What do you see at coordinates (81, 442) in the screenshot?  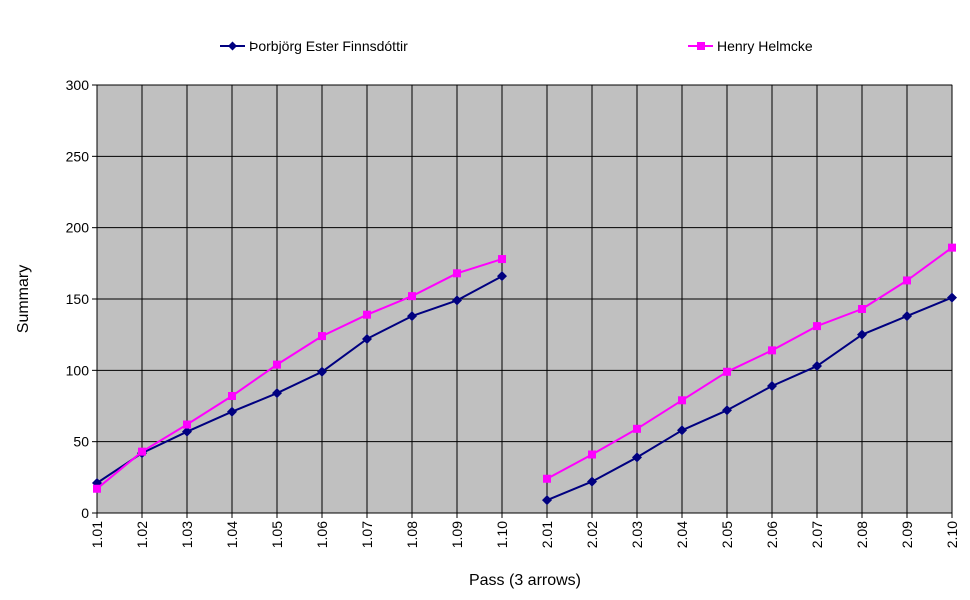 I see `y-tick-label: 50` at bounding box center [81, 442].